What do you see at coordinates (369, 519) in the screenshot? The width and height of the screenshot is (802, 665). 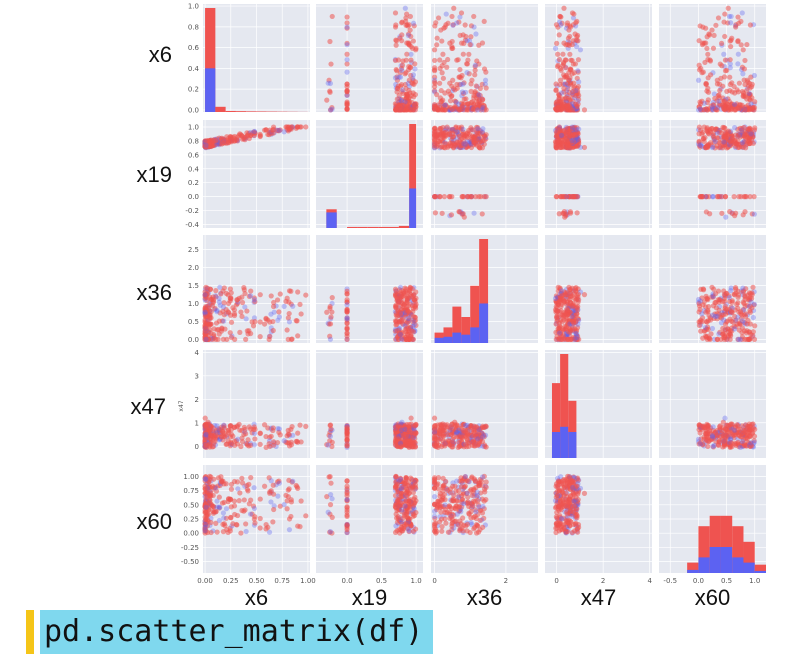 I see `panel-x60-x19` at bounding box center [369, 519].